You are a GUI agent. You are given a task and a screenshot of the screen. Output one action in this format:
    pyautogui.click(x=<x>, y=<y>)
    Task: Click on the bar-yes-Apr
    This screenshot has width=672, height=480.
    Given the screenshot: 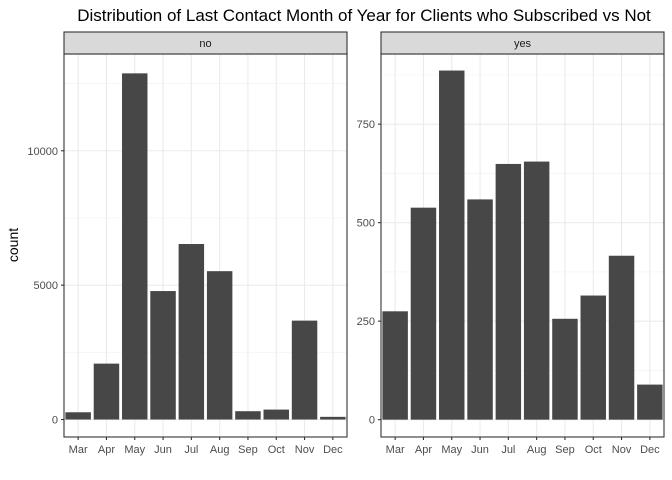 What is the action you would take?
    pyautogui.click(x=423, y=313)
    